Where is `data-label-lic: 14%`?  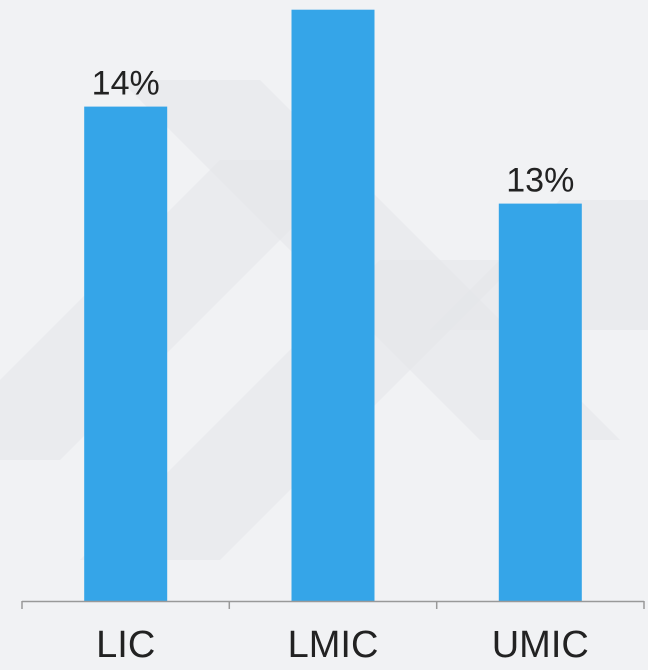 data-label-lic: 14% is located at coordinates (126, 84).